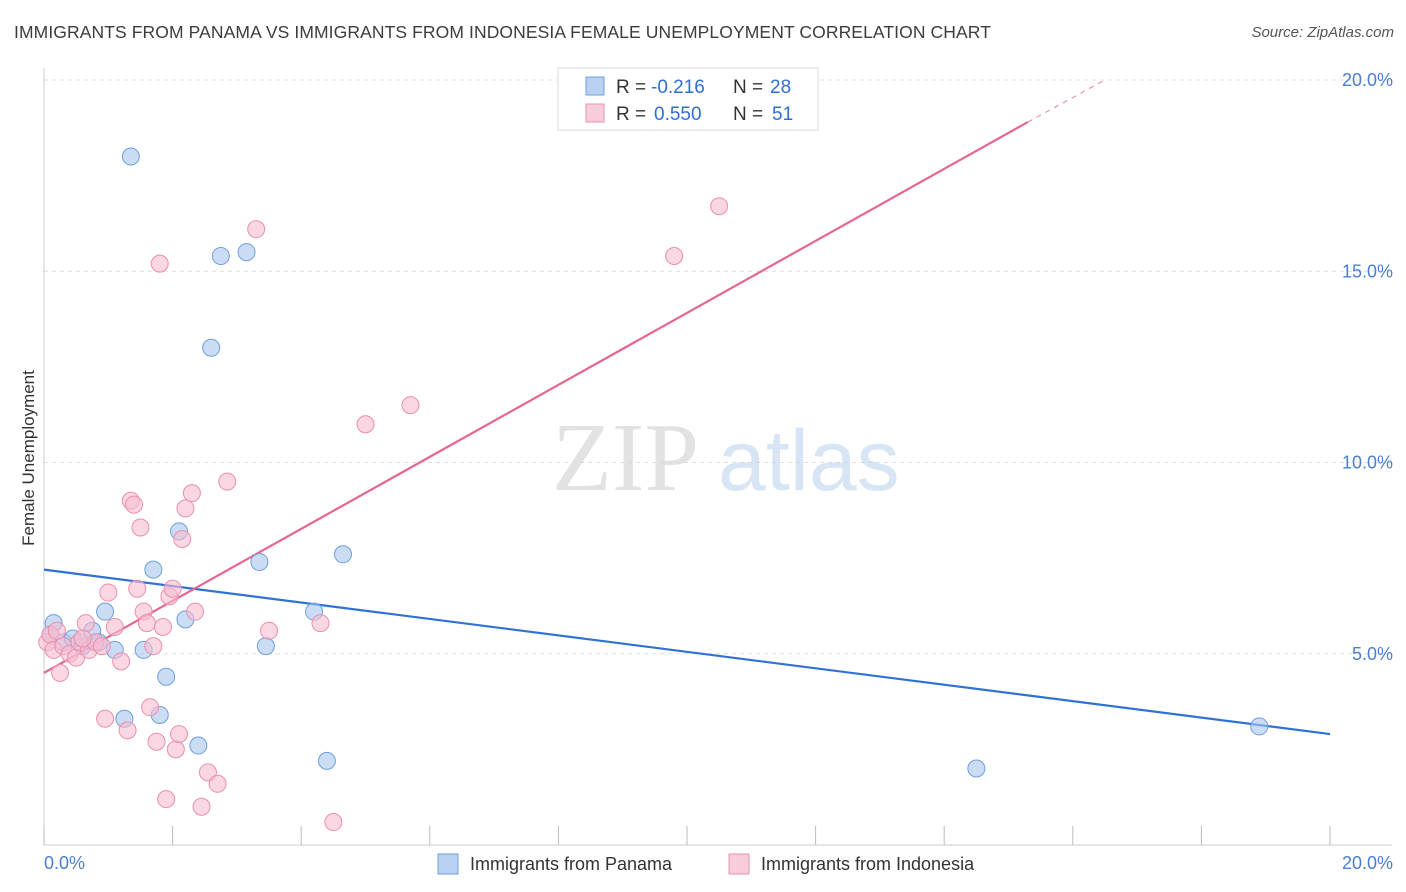  Describe the element at coordinates (1367, 367) in the screenshot. I see `y-tick-labels: 5.0% 10.0% 15.0% 20.0%` at that location.